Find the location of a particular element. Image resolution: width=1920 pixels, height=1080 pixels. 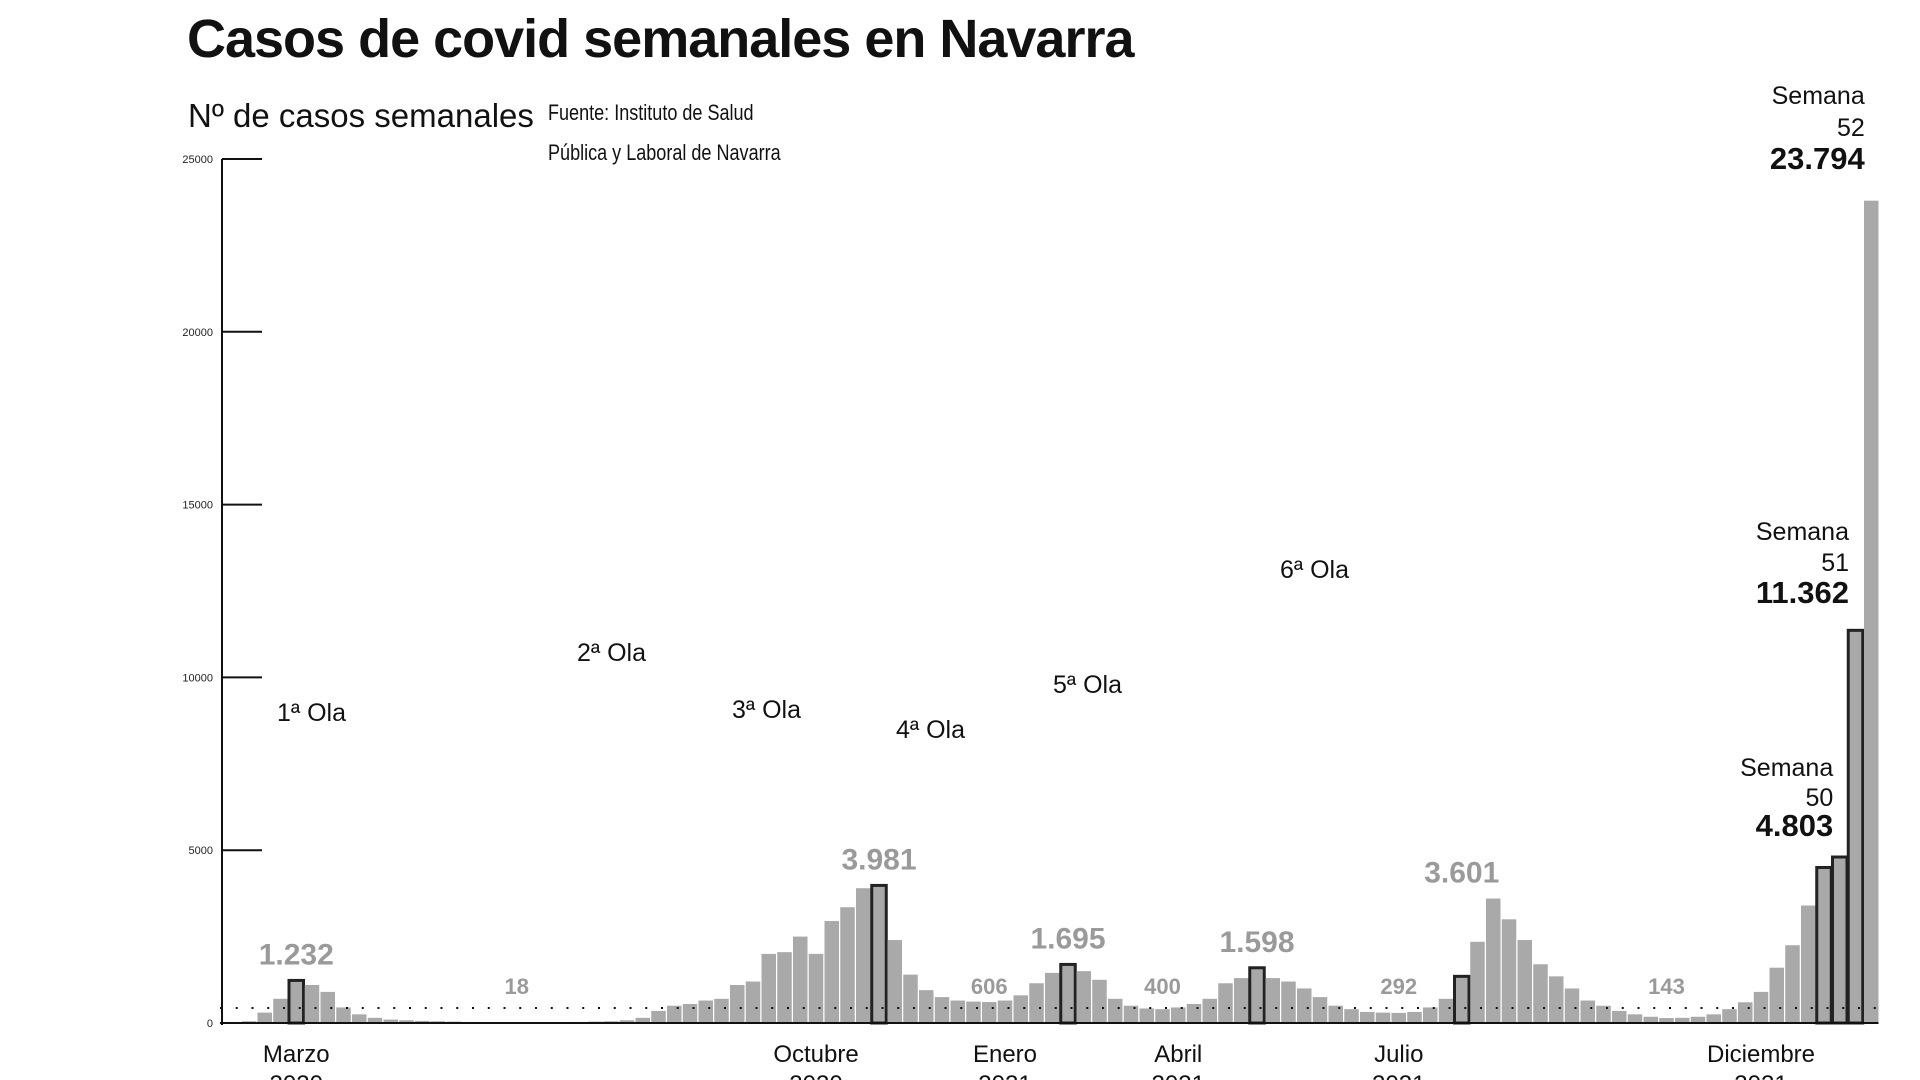

y-tick-label: 15000 is located at coordinates (197, 506).